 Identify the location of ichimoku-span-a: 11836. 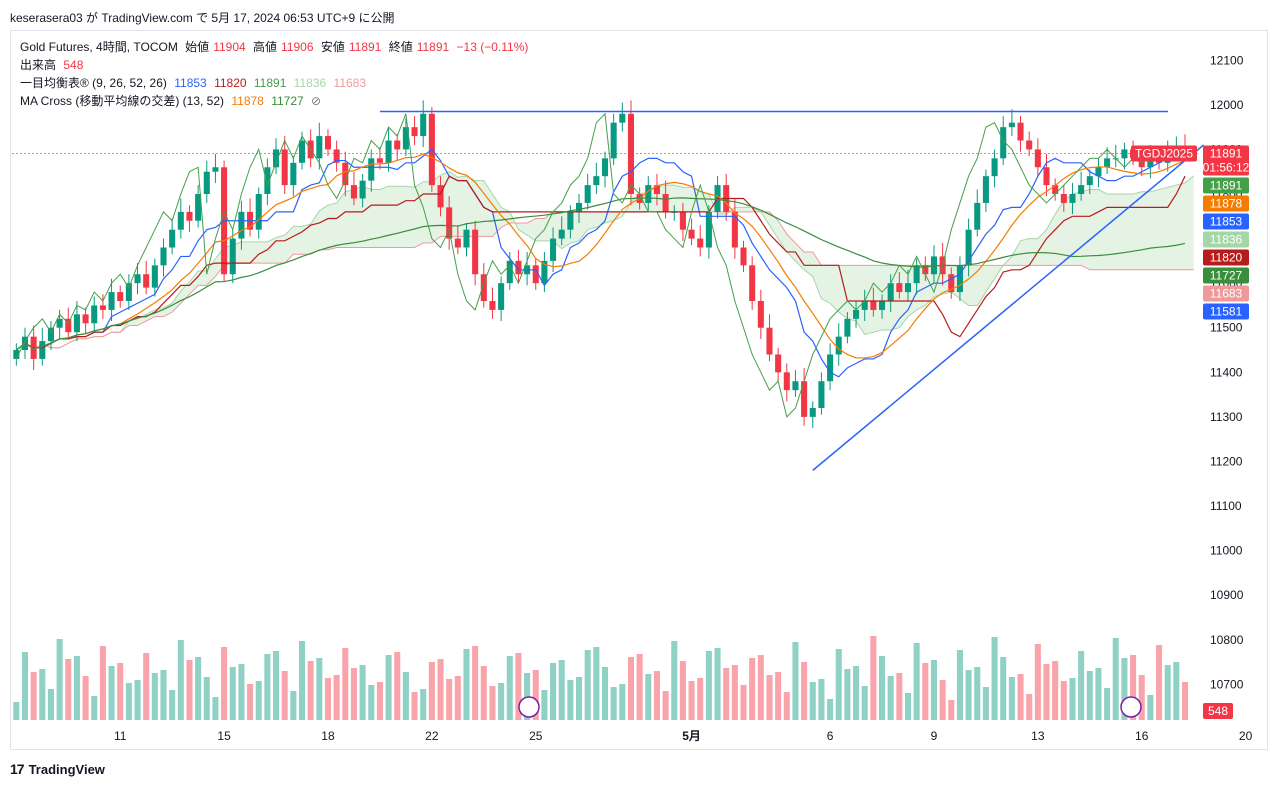
(310, 83).